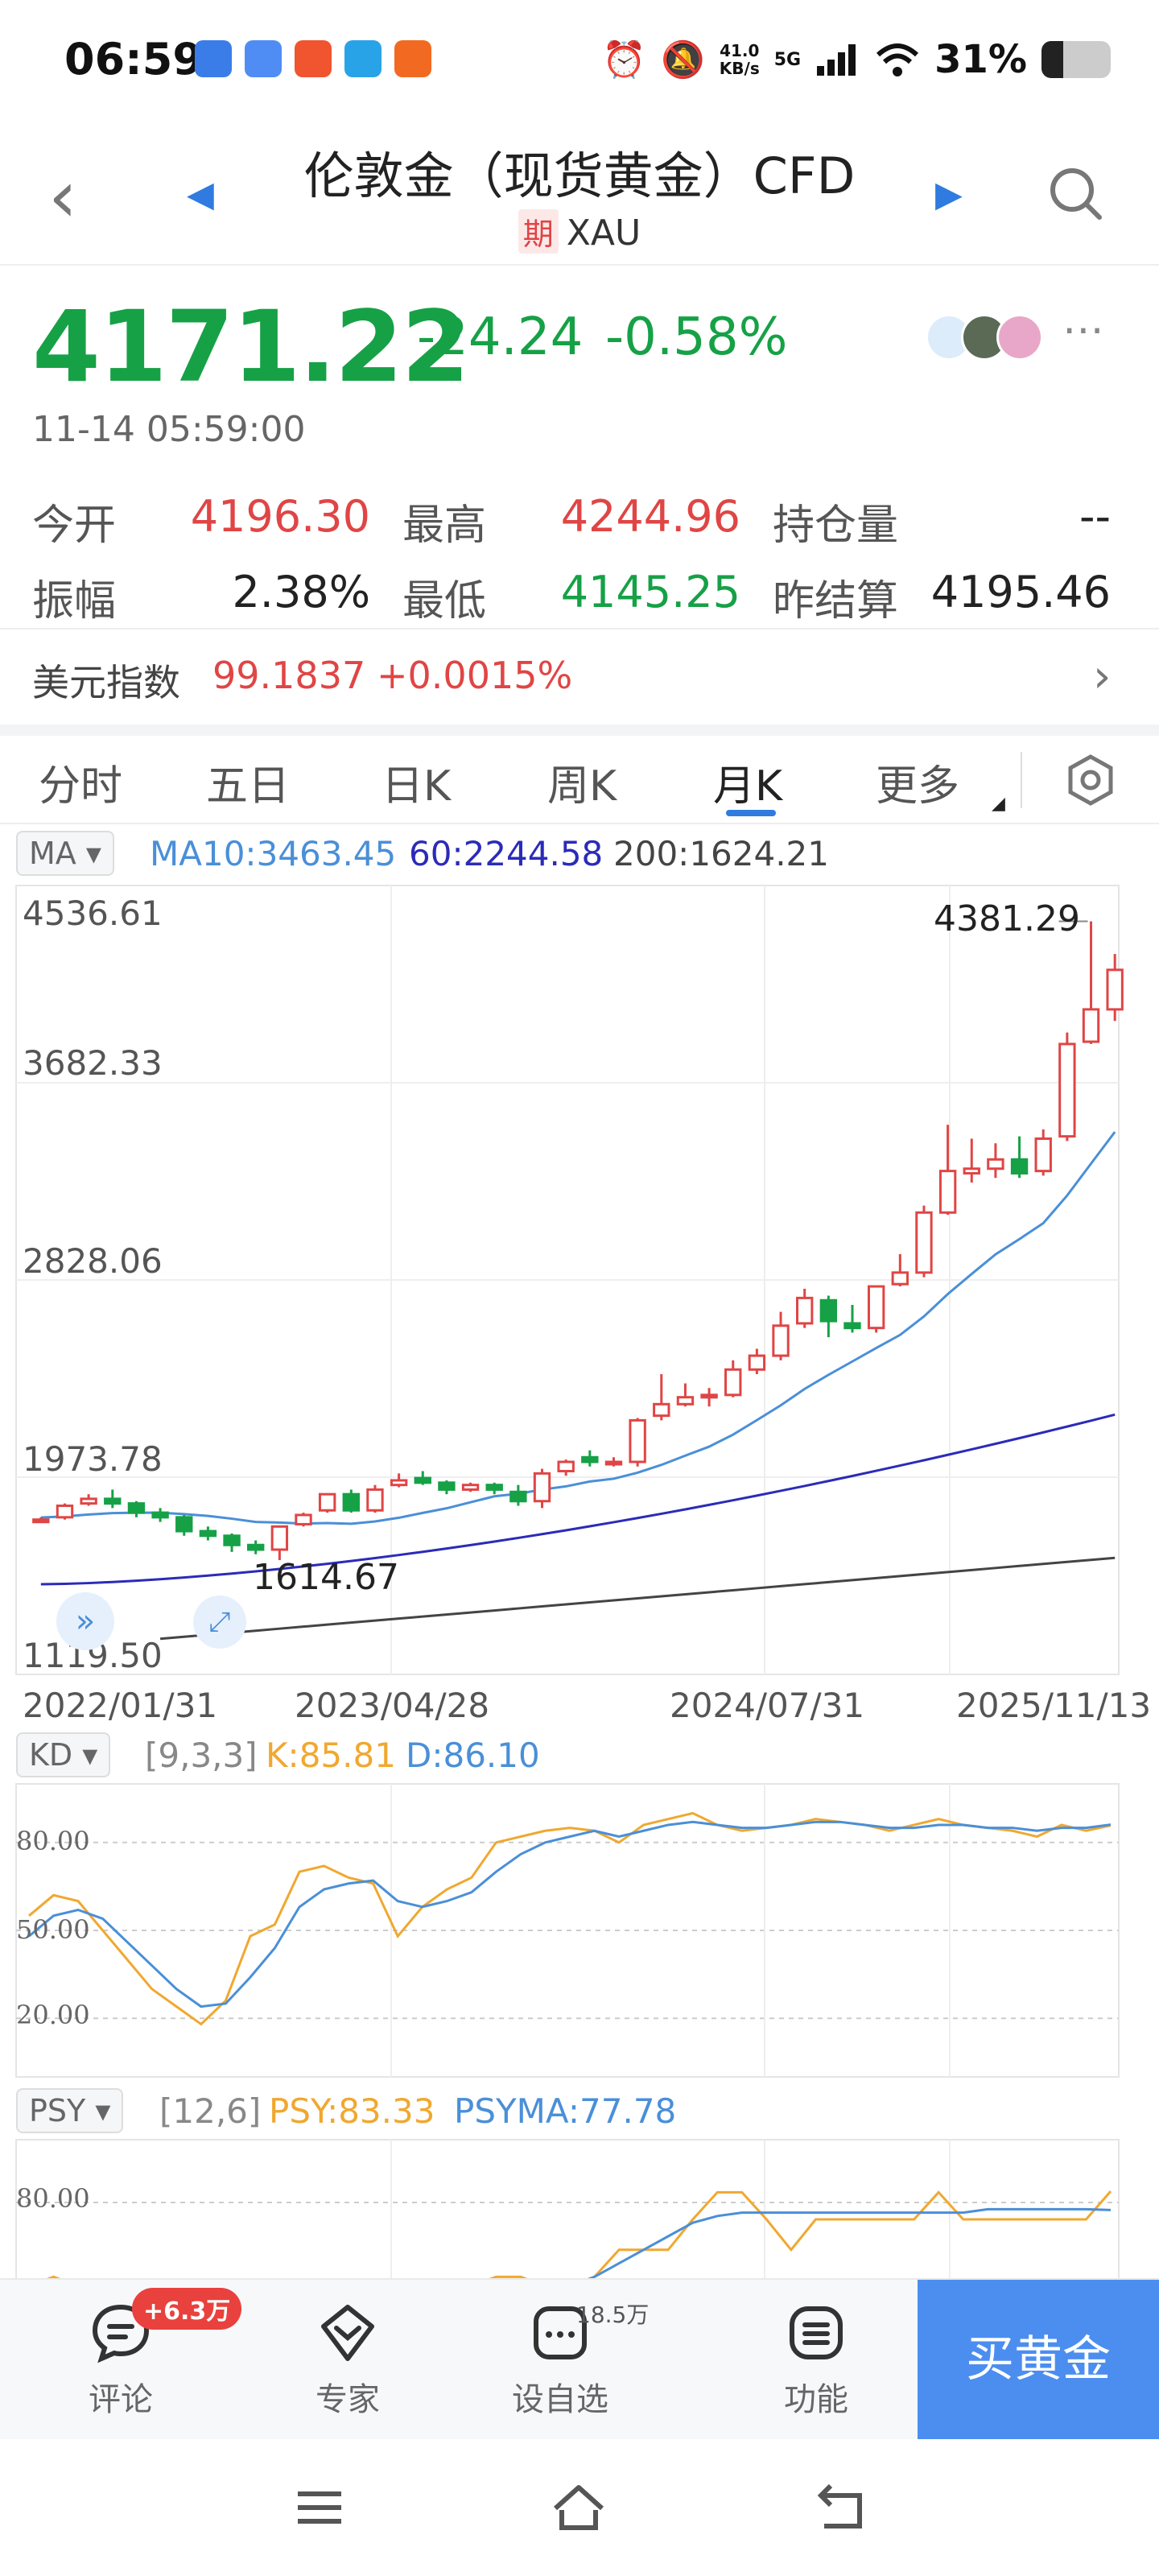  What do you see at coordinates (918, 786) in the screenshot?
I see `tab-more: 更多` at bounding box center [918, 786].